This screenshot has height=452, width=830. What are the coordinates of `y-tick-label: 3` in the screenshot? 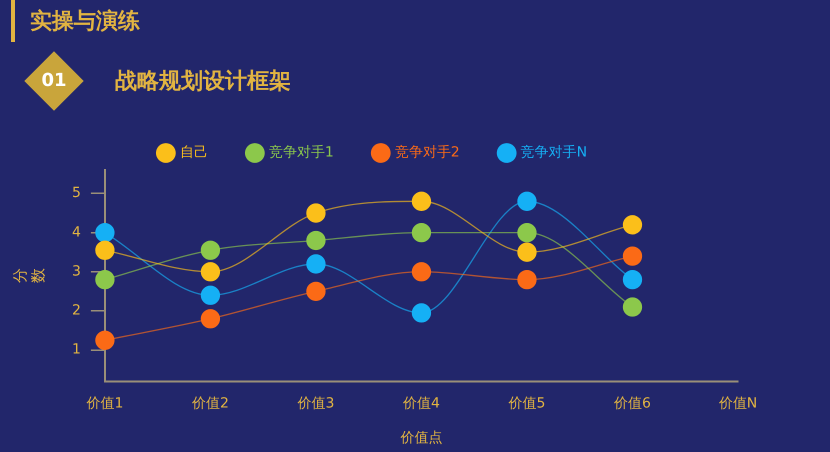 It's located at (76, 271).